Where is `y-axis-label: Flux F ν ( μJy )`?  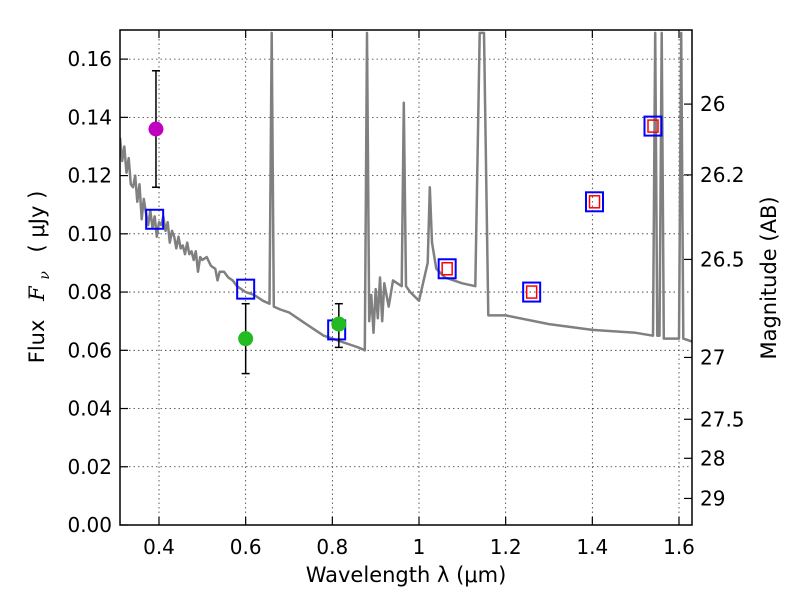
y-axis-label: Flux F ν ( μJy ) is located at coordinates (39, 277).